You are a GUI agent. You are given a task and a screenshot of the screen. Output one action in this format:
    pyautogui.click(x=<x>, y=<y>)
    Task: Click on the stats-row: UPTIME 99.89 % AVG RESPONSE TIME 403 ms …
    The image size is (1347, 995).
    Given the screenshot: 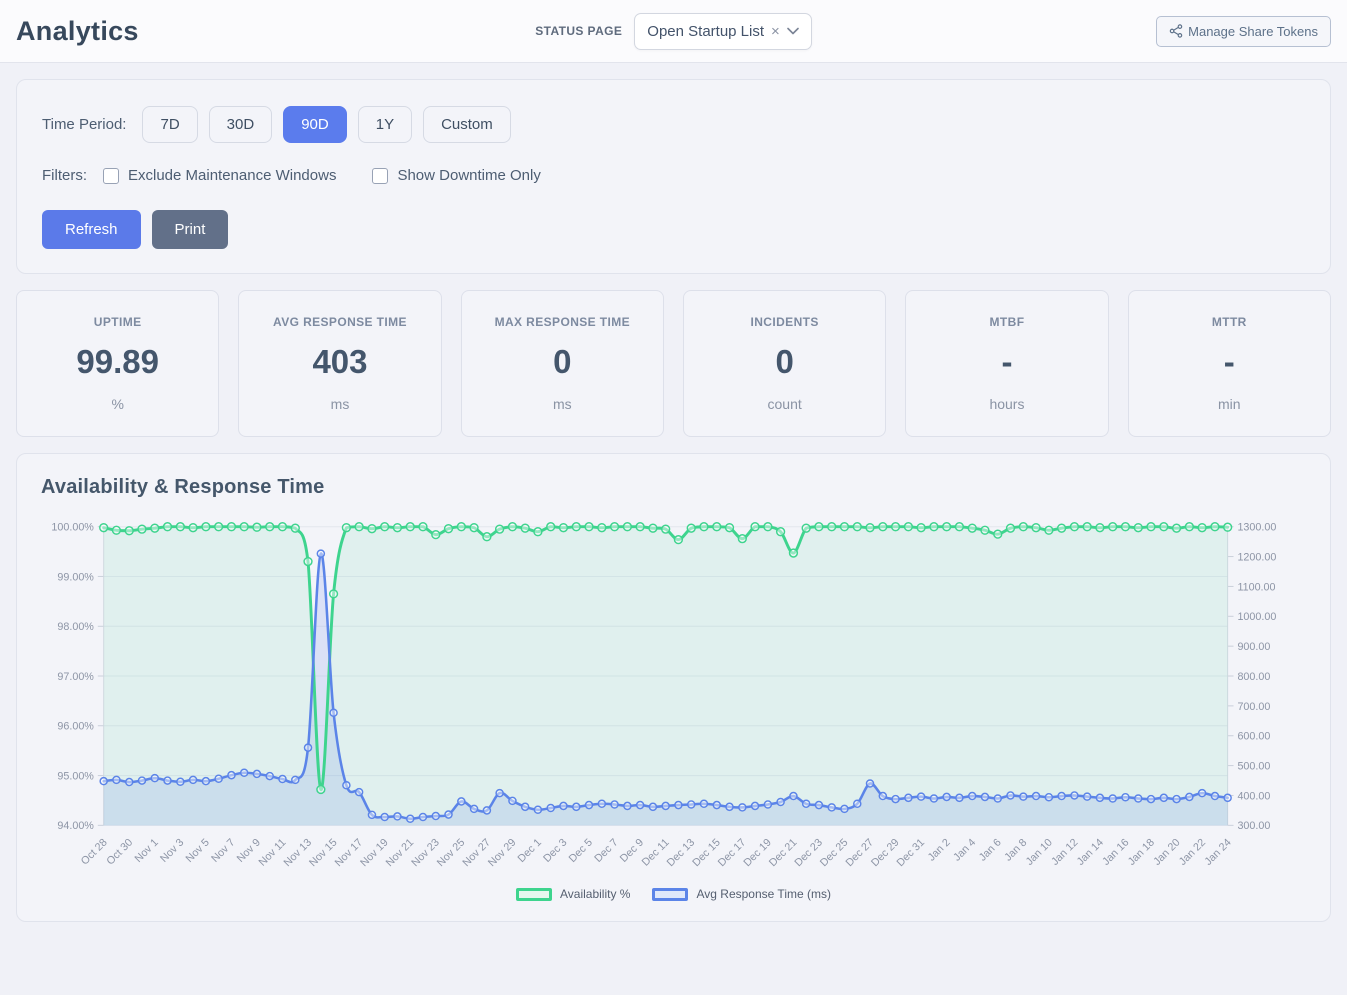 What is the action you would take?
    pyautogui.click(x=673, y=363)
    